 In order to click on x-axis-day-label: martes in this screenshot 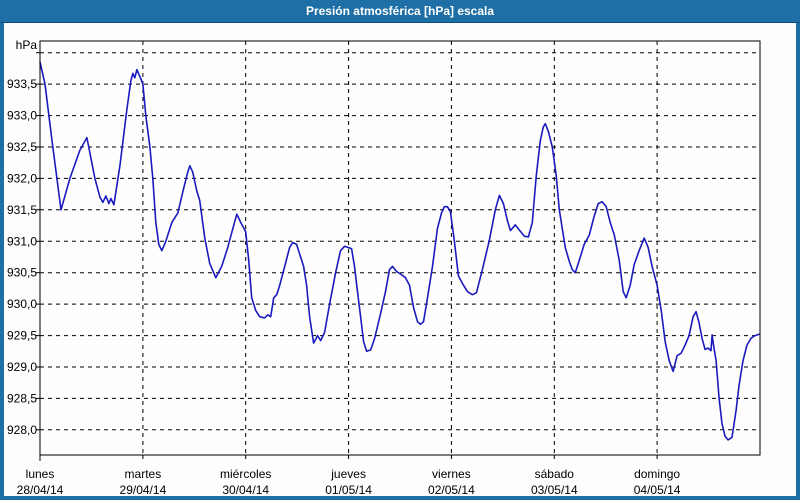, I will do `click(143, 474)`.